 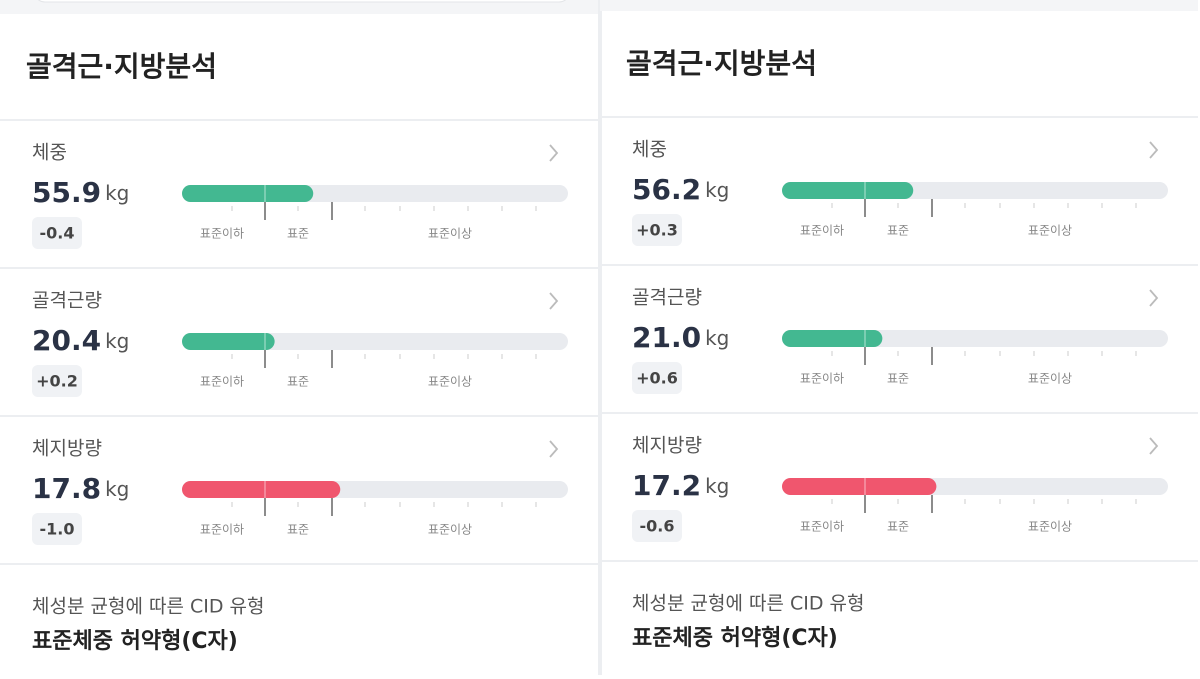 I want to click on delta-text: +0.2, so click(x=57, y=381).